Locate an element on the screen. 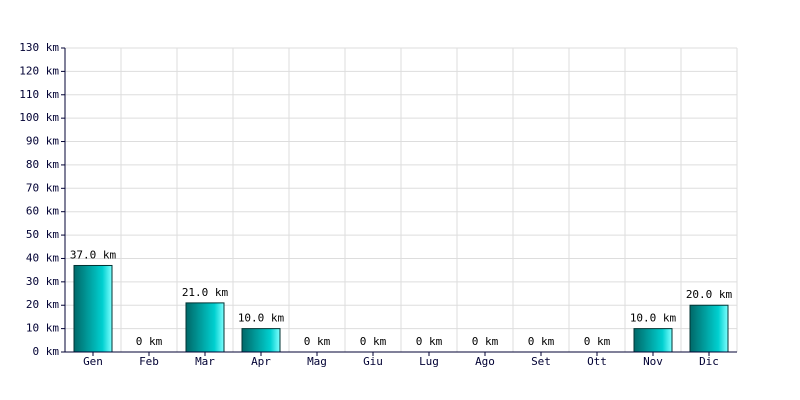  y-tick-label: 70 km is located at coordinates (42, 187).